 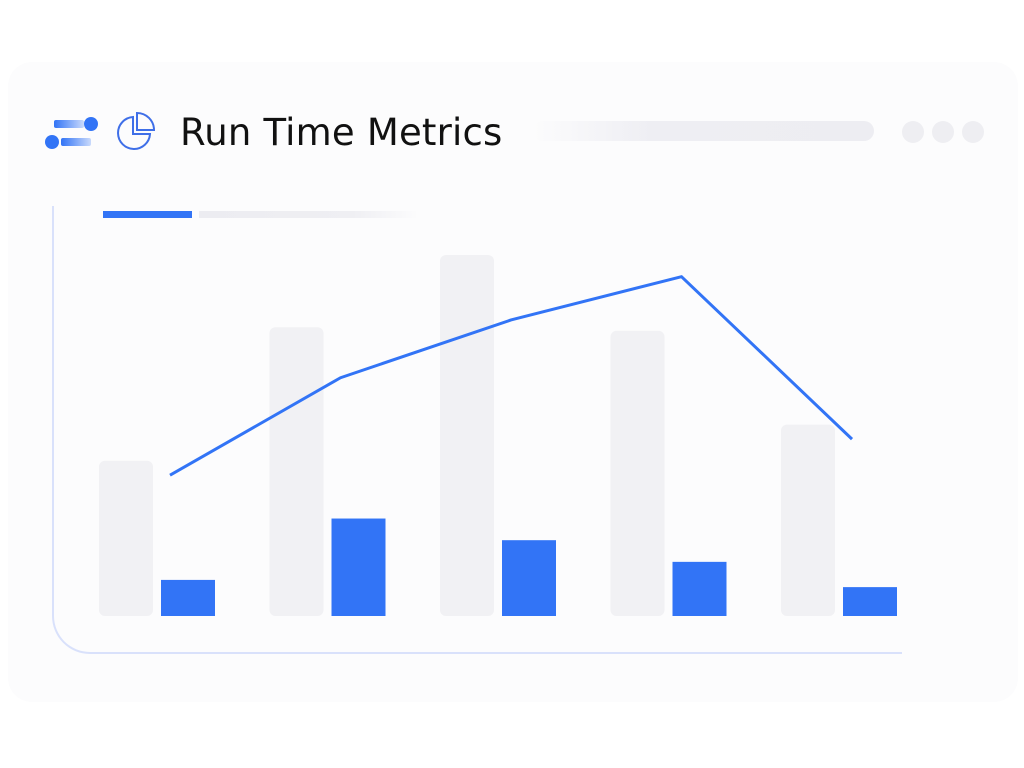 I want to click on window-controls, so click(x=943, y=132).